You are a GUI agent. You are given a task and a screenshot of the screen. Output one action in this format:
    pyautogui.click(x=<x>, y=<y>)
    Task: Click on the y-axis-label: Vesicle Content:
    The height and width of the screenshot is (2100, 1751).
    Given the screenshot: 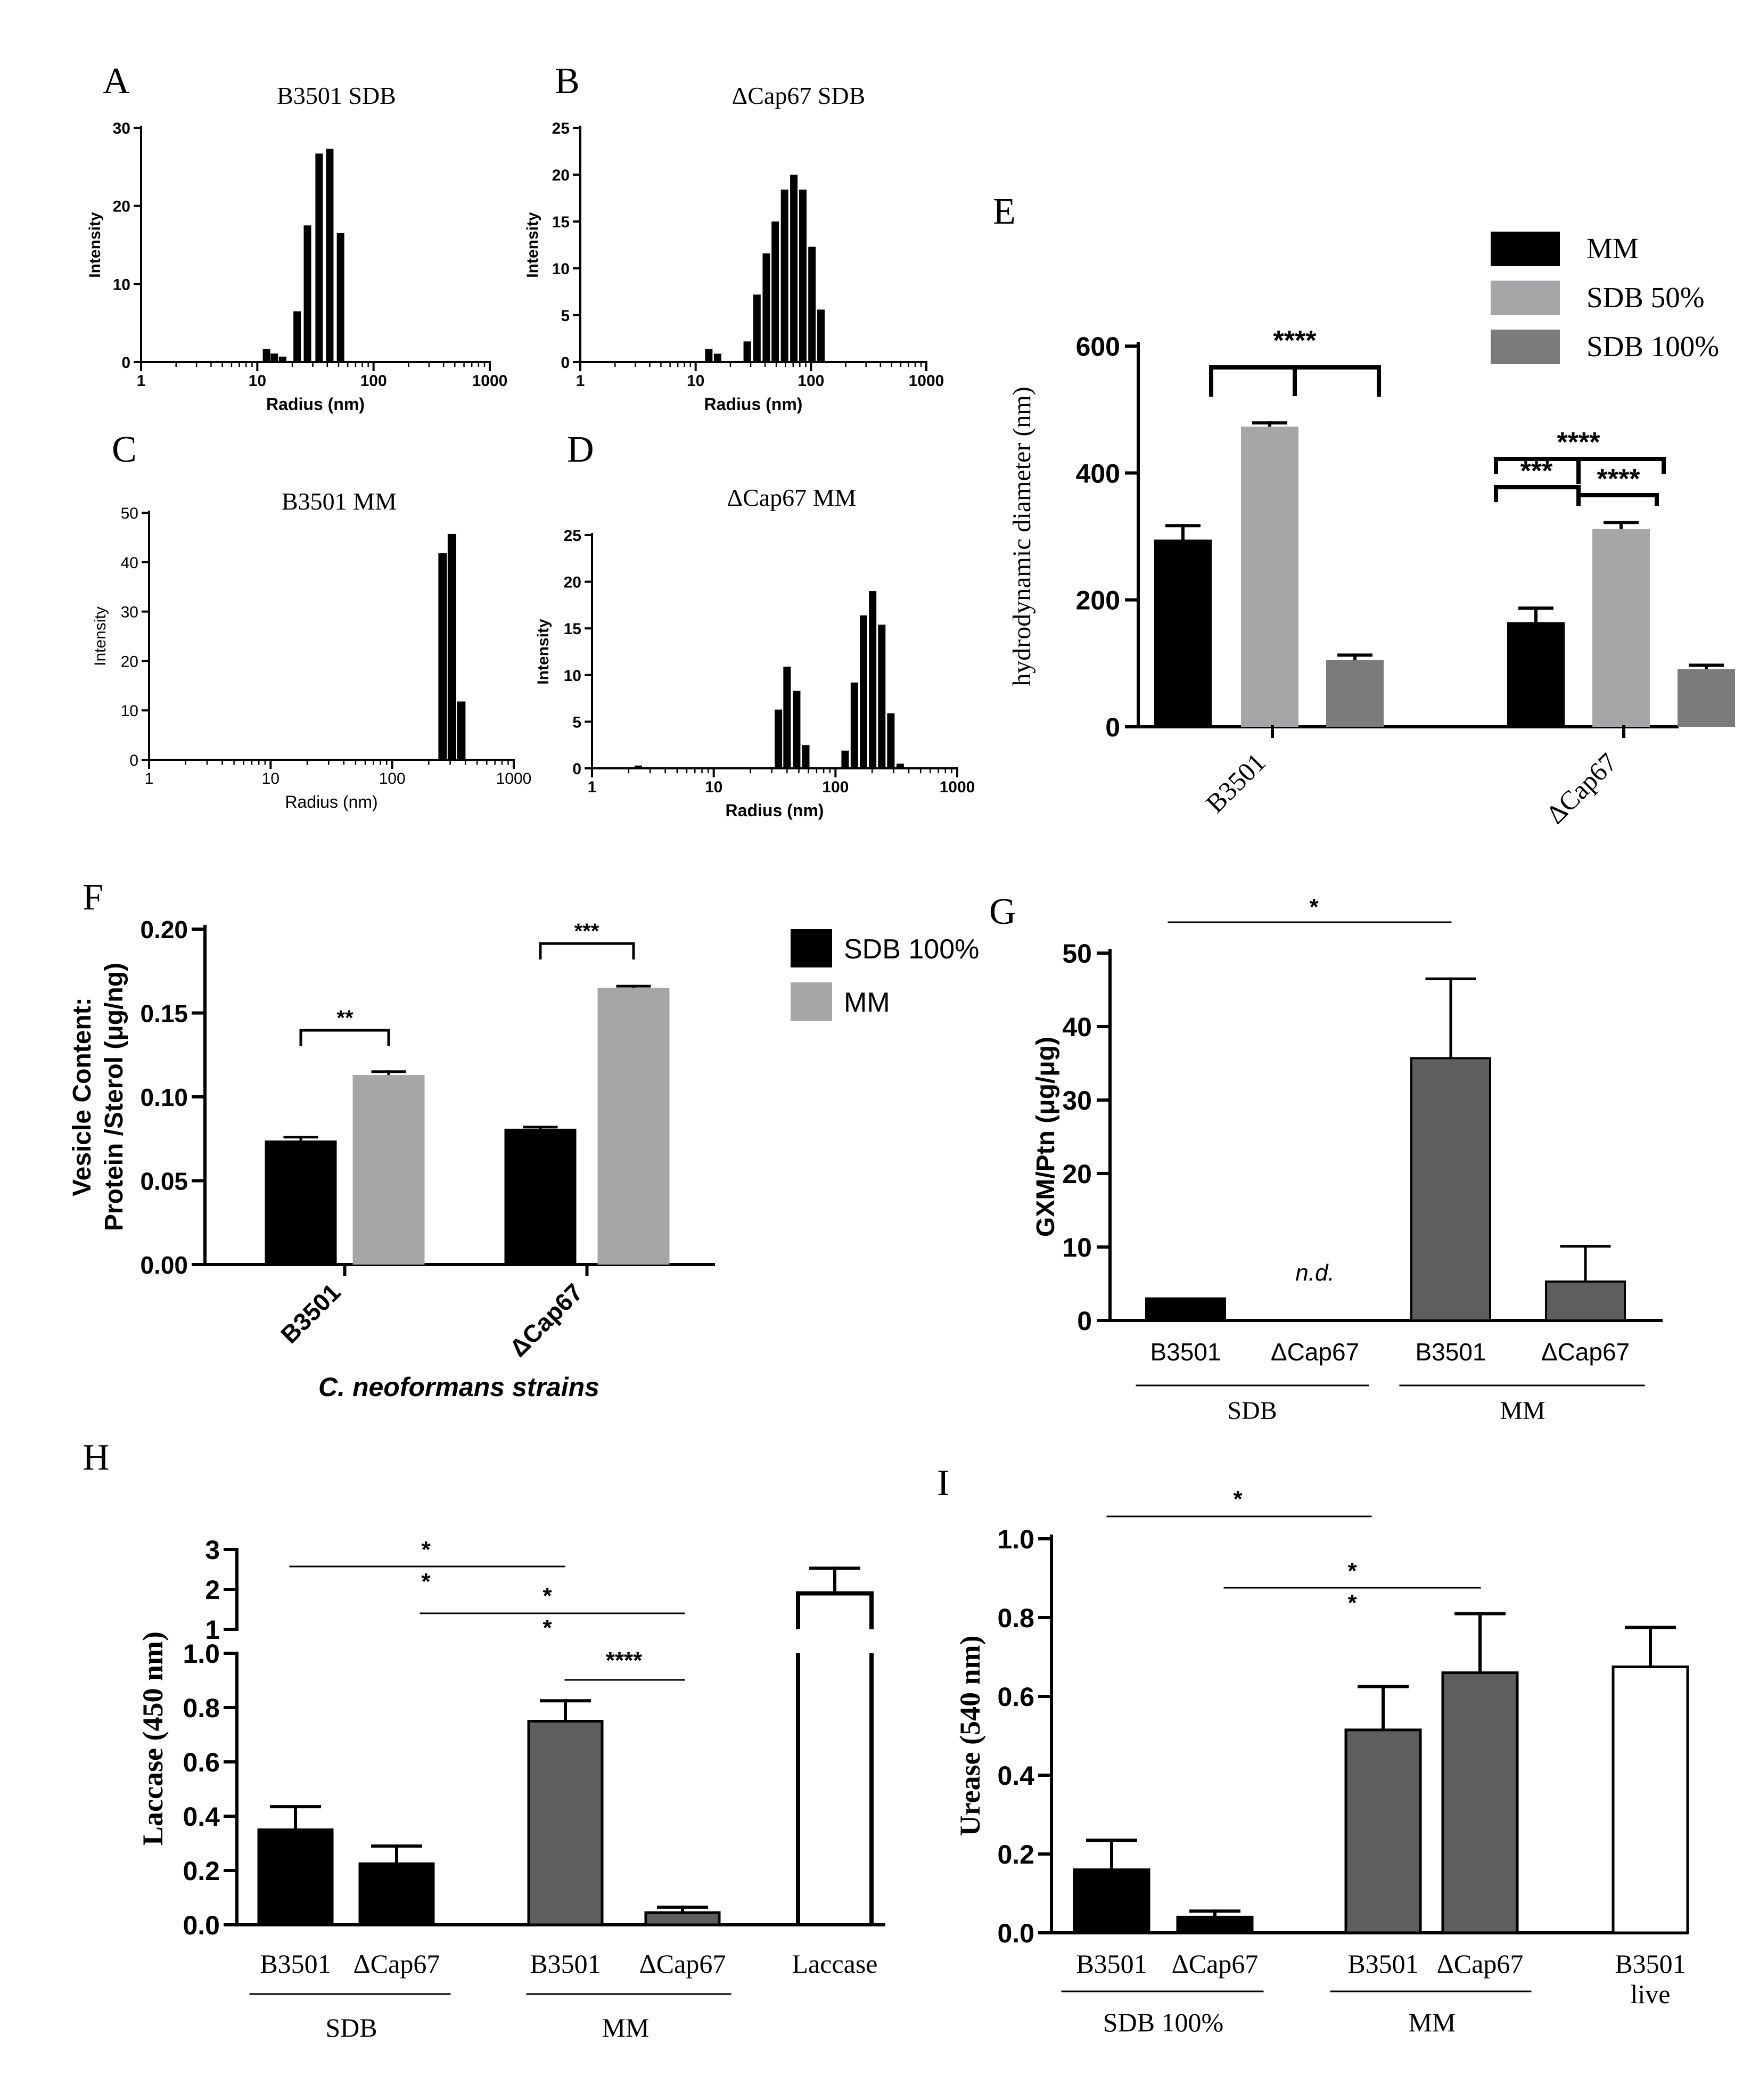 What is the action you would take?
    pyautogui.click(x=82, y=1096)
    